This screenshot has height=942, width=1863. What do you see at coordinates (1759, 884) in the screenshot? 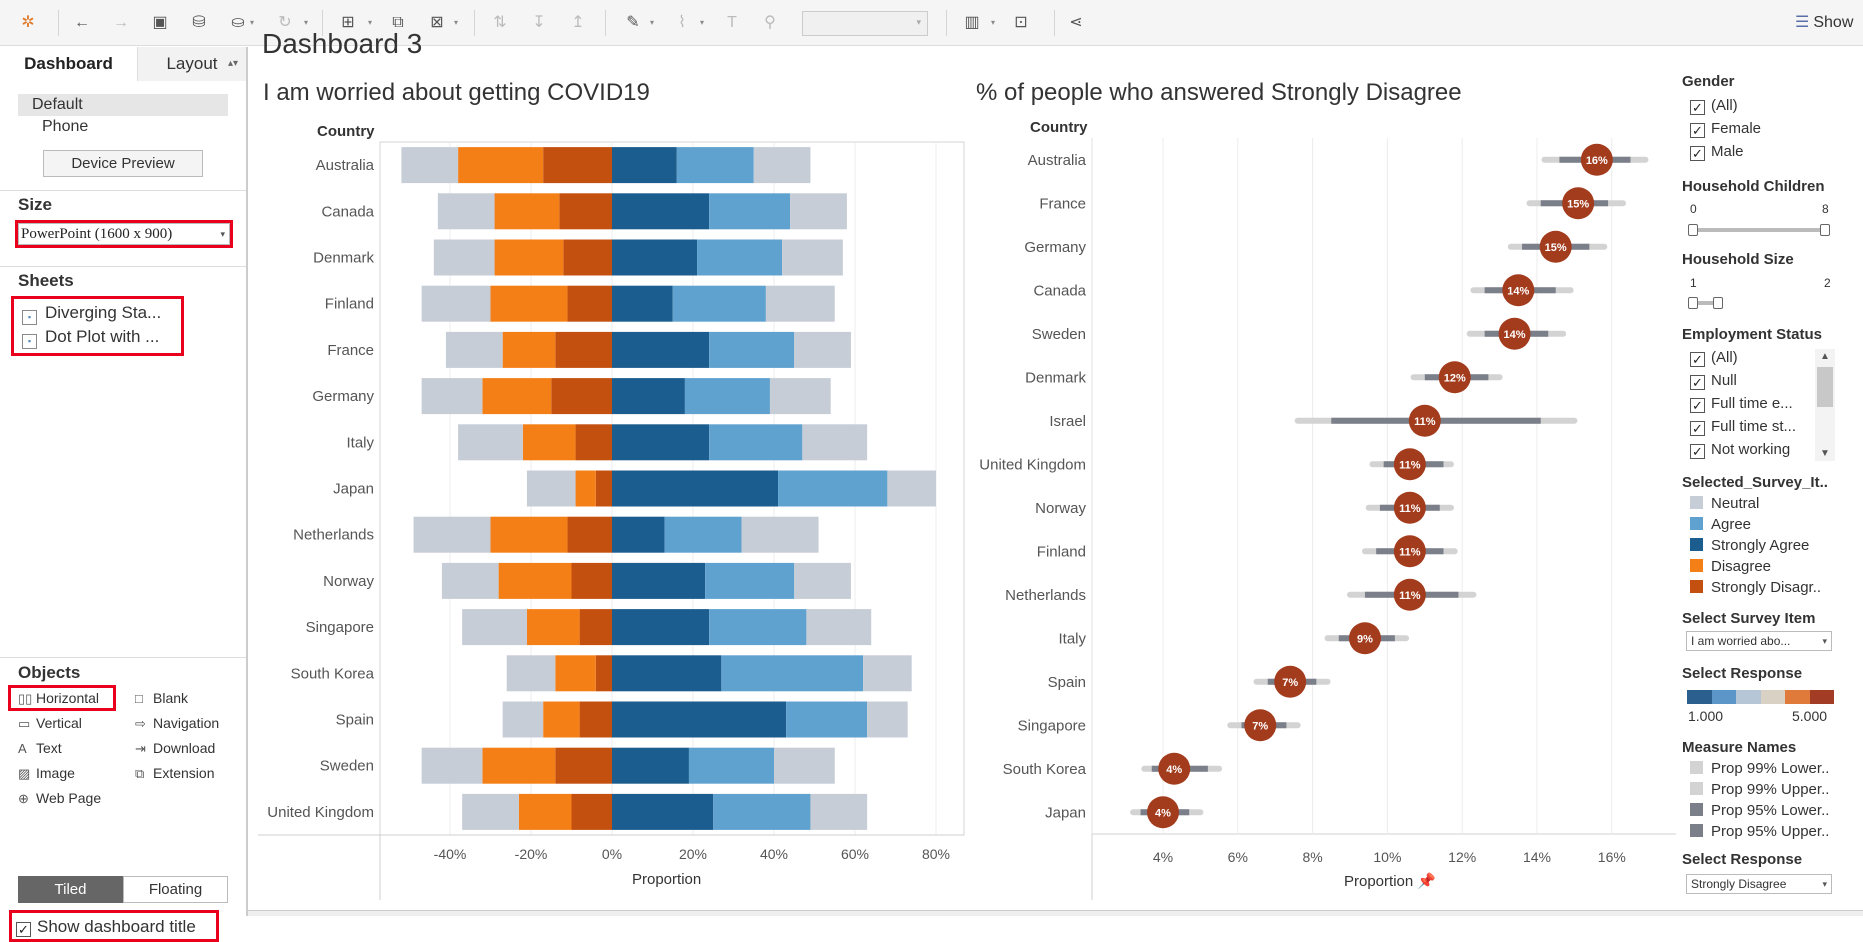
I see `response-dropdown: Strongly Disagree ▾` at bounding box center [1759, 884].